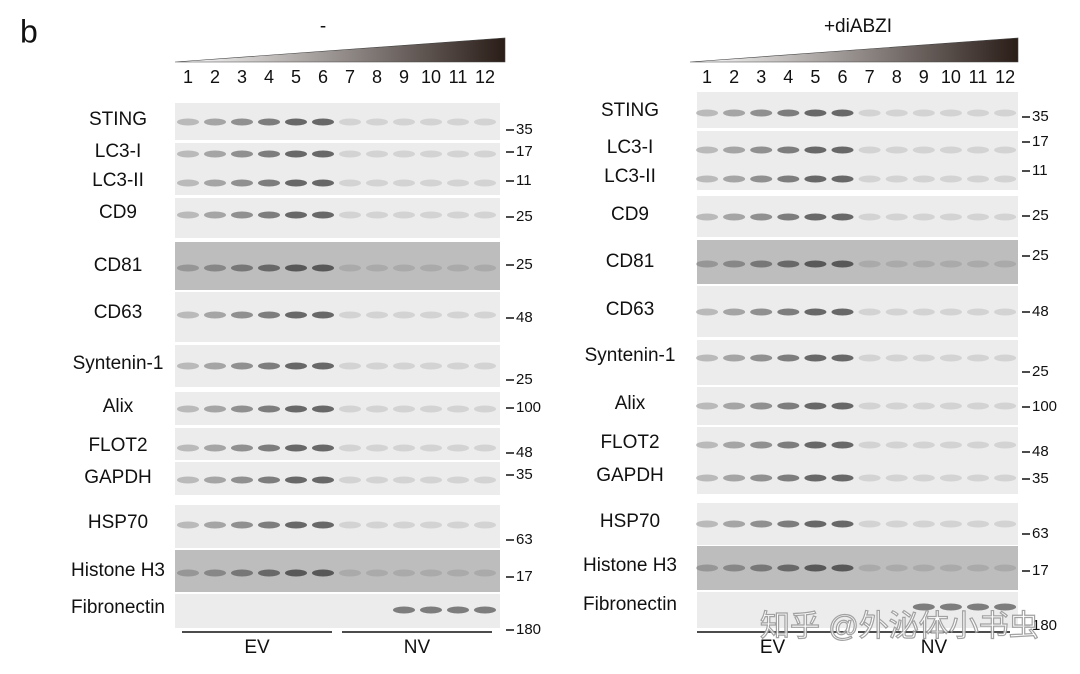 The height and width of the screenshot is (674, 1080). Describe the element at coordinates (323, 26) in the screenshot. I see `panel-title: -` at that location.